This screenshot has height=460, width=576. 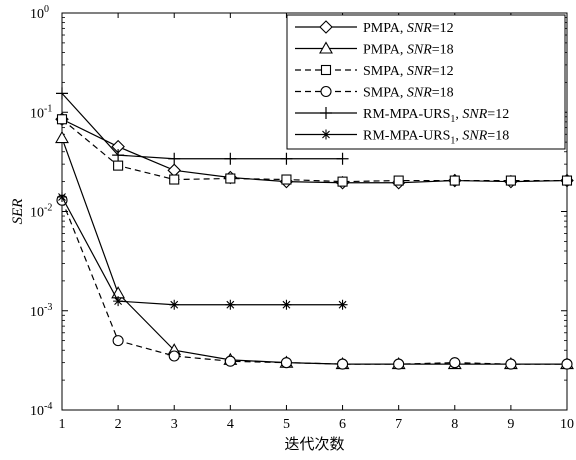 What do you see at coordinates (314, 444) in the screenshot?
I see `x-axis-title: 迭代次数` at bounding box center [314, 444].